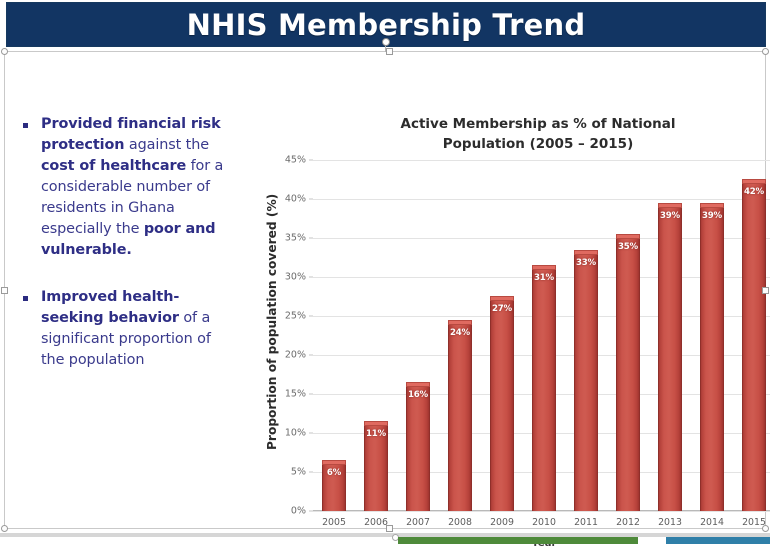  I want to click on resize-handle-top-center, so click(389, 51).